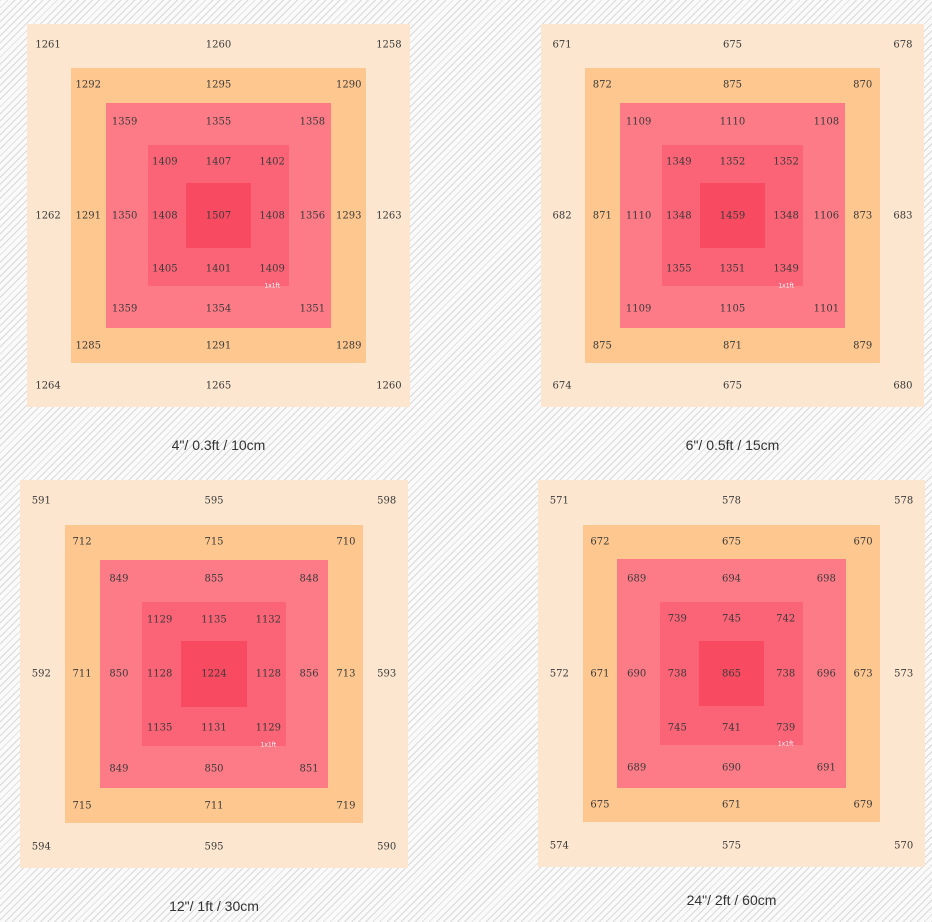  I want to click on distance-caption: 12"/ 1ft / 30cm, so click(214, 906).